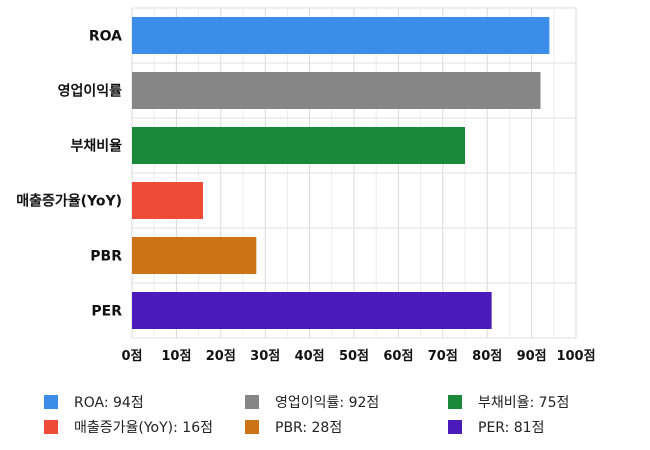 This screenshot has height=450, width=650. What do you see at coordinates (96, 146) in the screenshot?
I see `category-label-2: 부채비율` at bounding box center [96, 146].